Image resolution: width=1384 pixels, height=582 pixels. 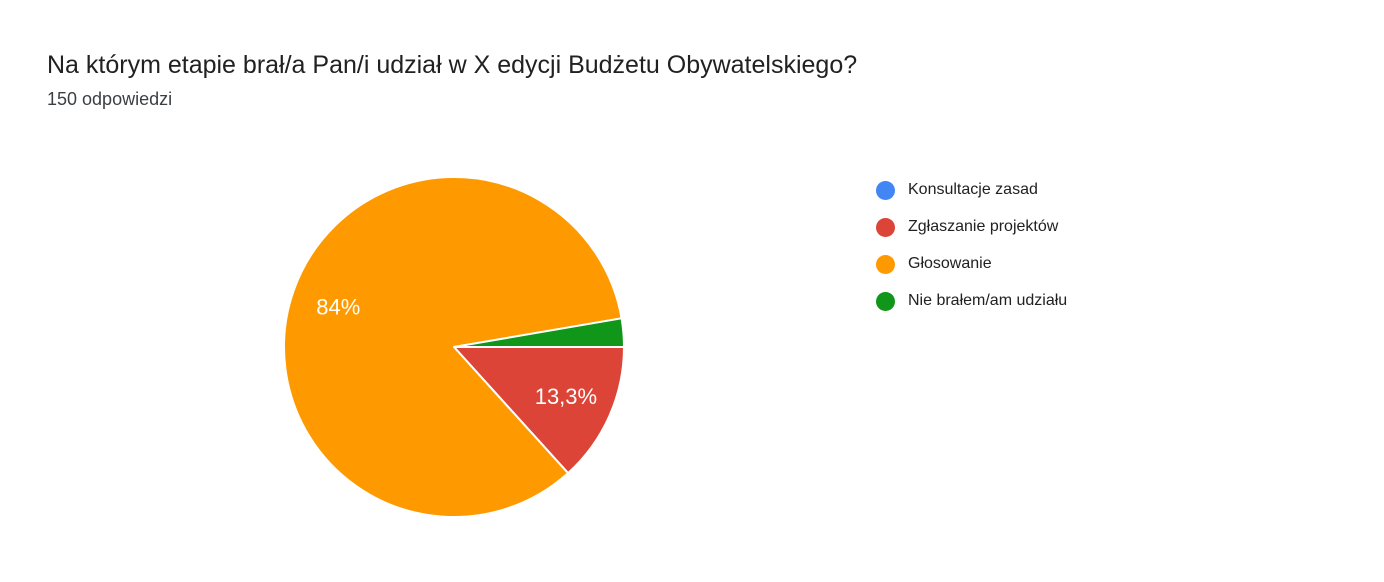 What do you see at coordinates (110, 99) in the screenshot?
I see `responses-count: 150 odpowiedzi` at bounding box center [110, 99].